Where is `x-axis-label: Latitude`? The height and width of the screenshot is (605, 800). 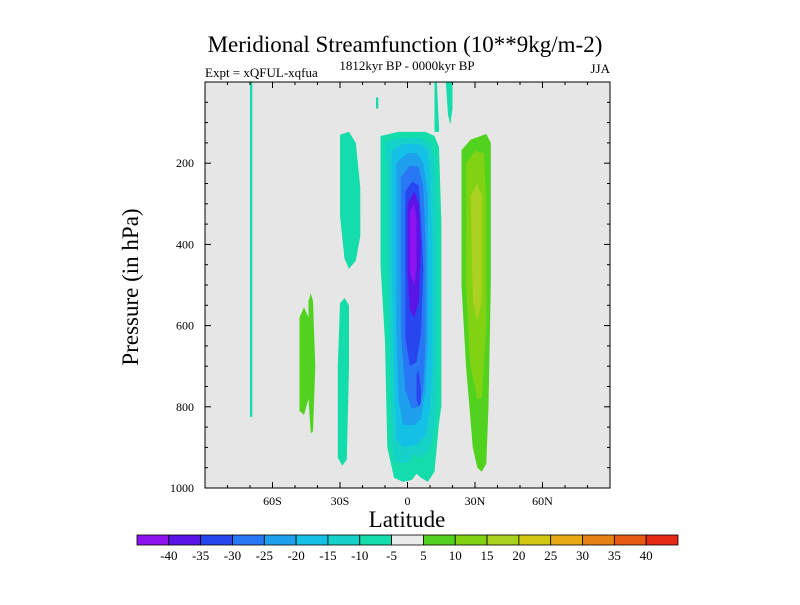
x-axis-label: Latitude is located at coordinates (407, 519).